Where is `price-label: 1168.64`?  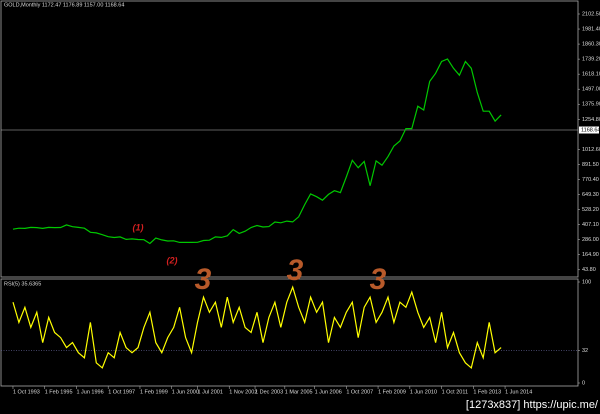
price-label: 1168.64 is located at coordinates (590, 130).